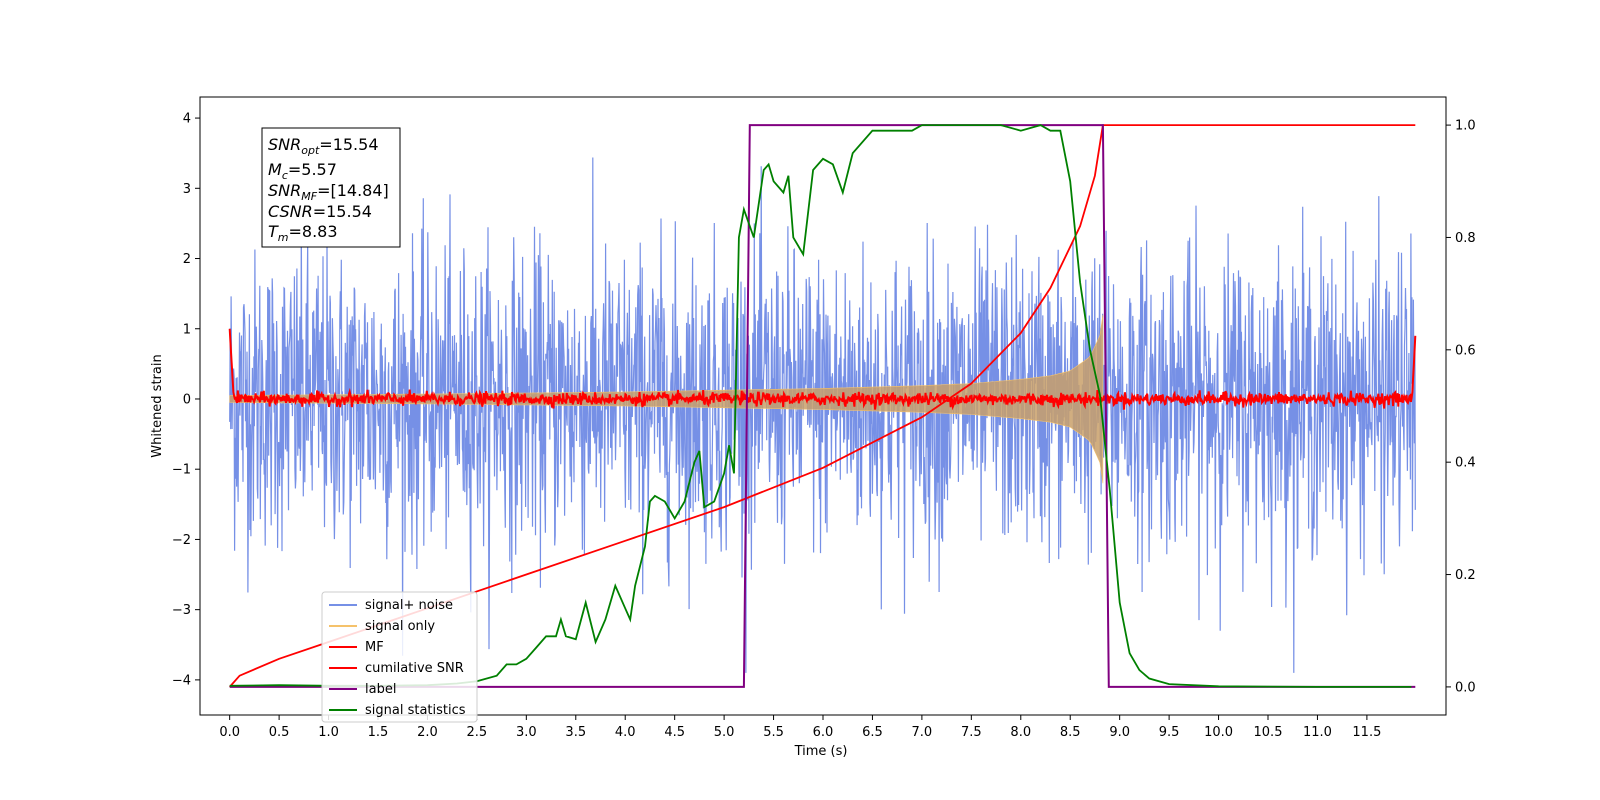 Image resolution: width=1600 pixels, height=800 pixels. What do you see at coordinates (1268, 732) in the screenshot?
I see `x-tick-label: 10.5` at bounding box center [1268, 732].